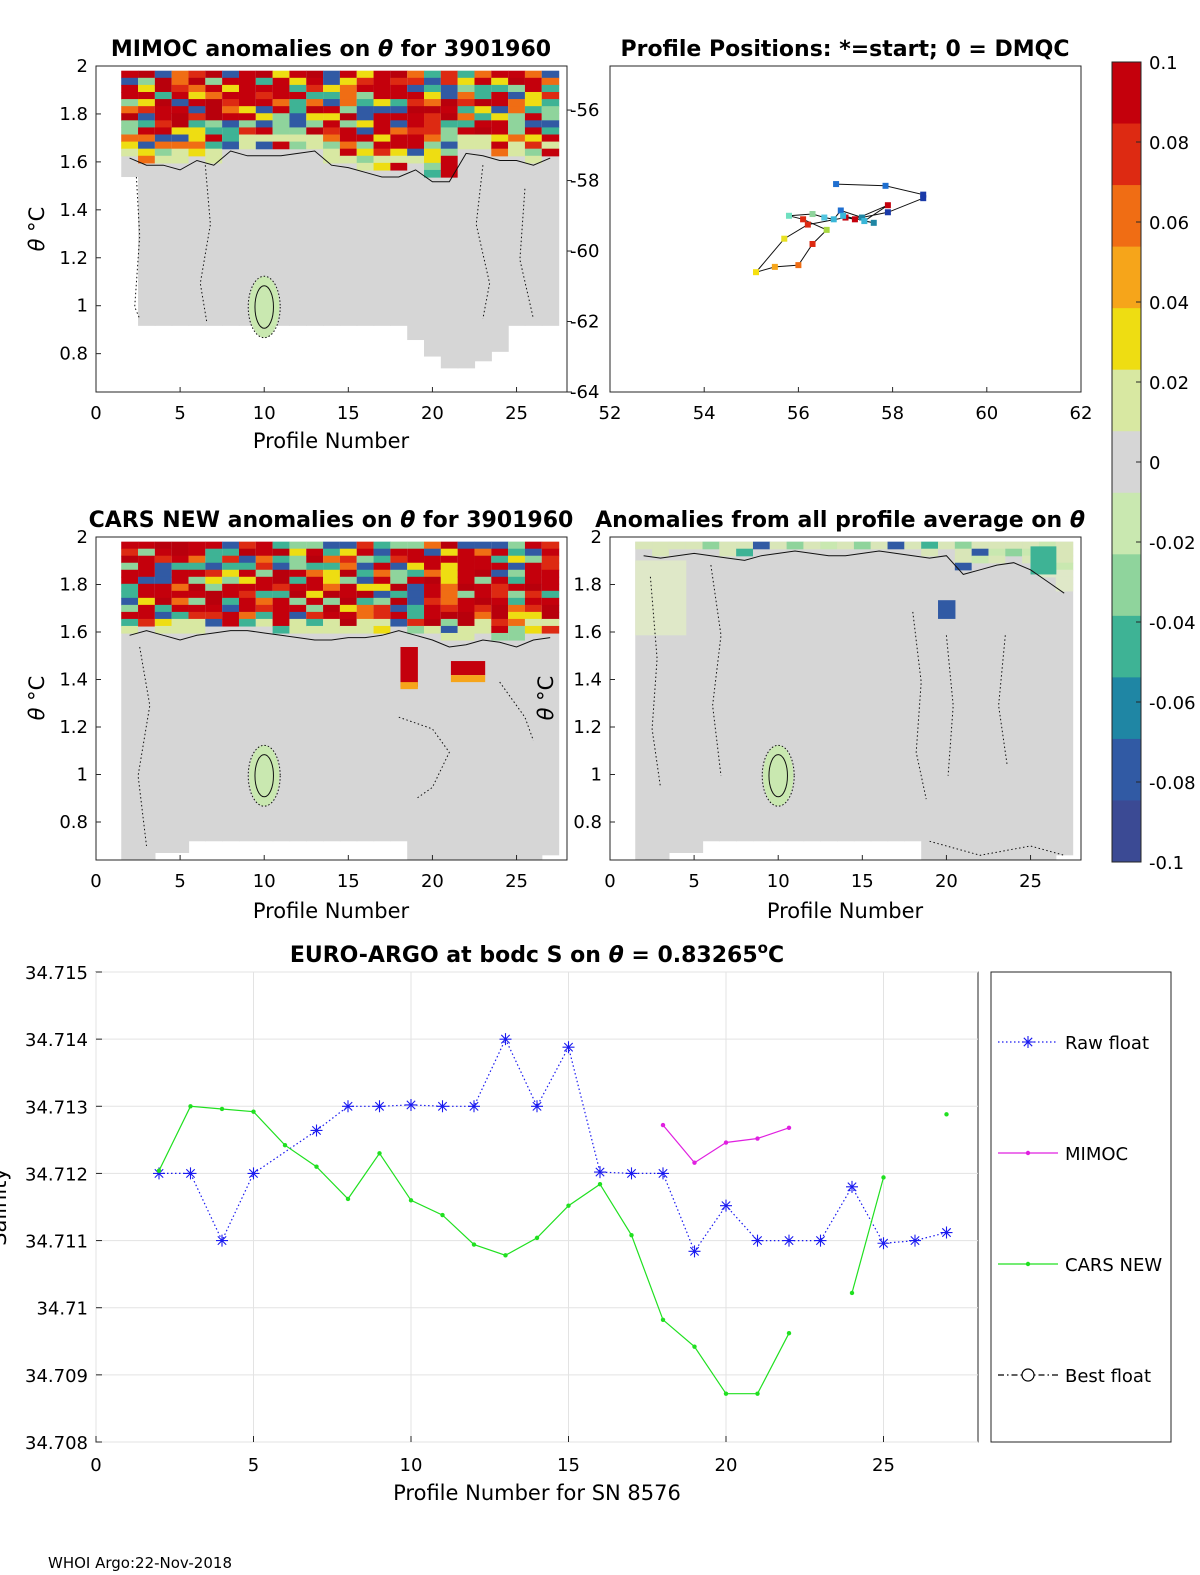 The height and width of the screenshot is (1575, 1200). Describe the element at coordinates (331, 698) in the screenshot. I see `cars-axes-box` at that location.